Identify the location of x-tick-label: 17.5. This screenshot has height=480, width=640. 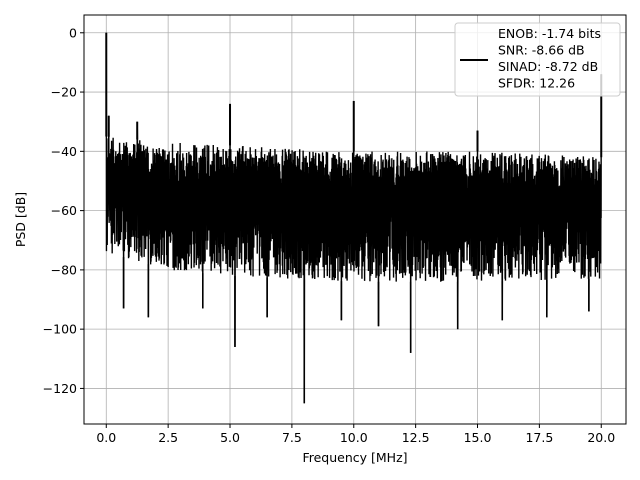
(539, 437).